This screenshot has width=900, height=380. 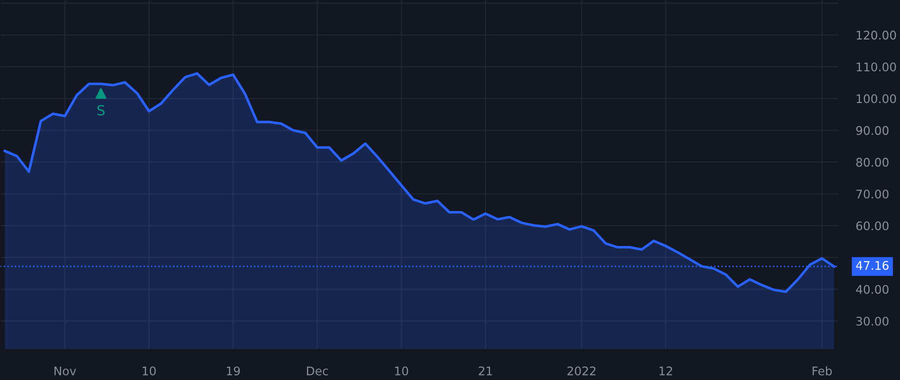 What do you see at coordinates (872, 265) in the screenshot?
I see `ref-line-label: 47.16` at bounding box center [872, 265].